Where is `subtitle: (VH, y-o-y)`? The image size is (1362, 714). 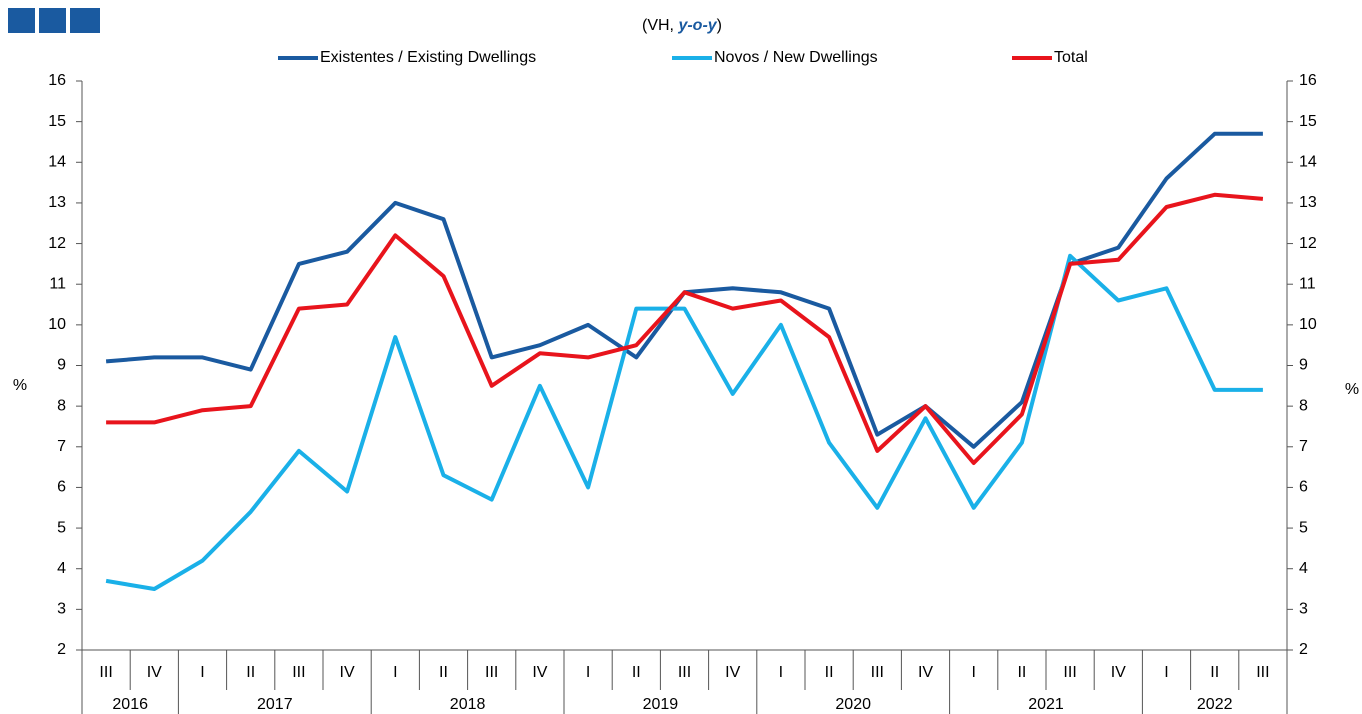
subtitle: (VH, y-o-y) is located at coordinates (682, 25).